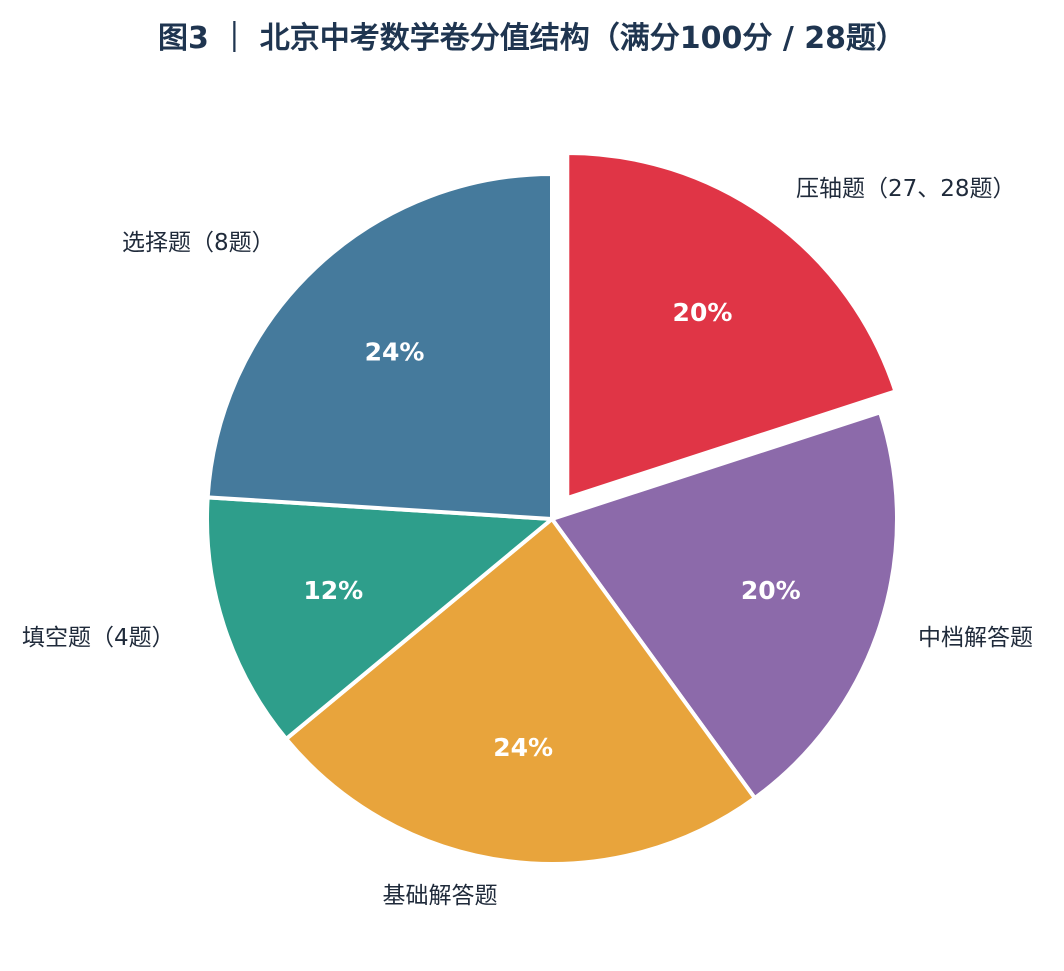 This screenshot has width=1064, height=971. Describe the element at coordinates (532, 38) in the screenshot. I see `chart-title: 图3 ｜ 北京中考数学卷分值结构（满分100分 / 28题）` at that location.